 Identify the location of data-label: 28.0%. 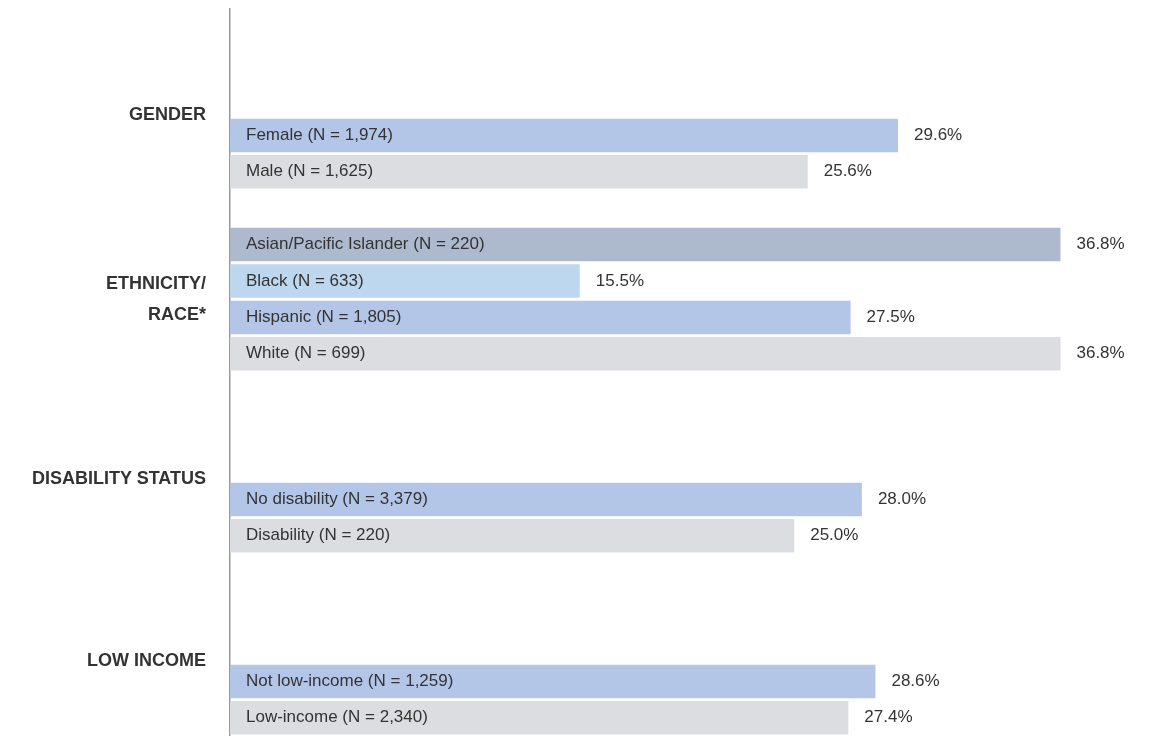
(902, 499).